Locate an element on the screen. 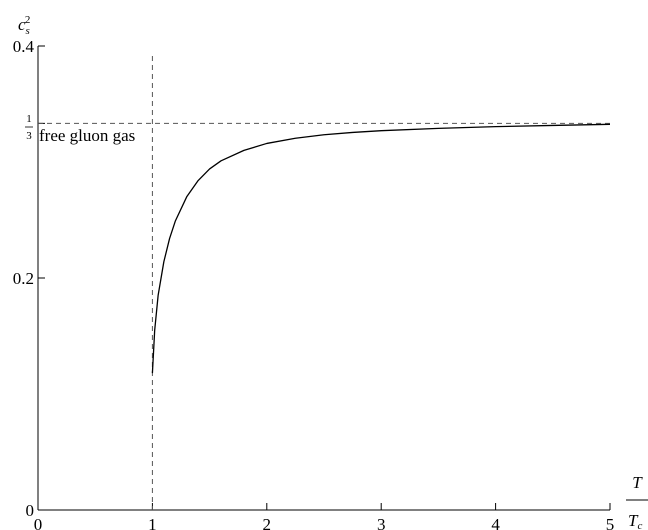  x-axis-title-den-sub: c is located at coordinates (639, 525).